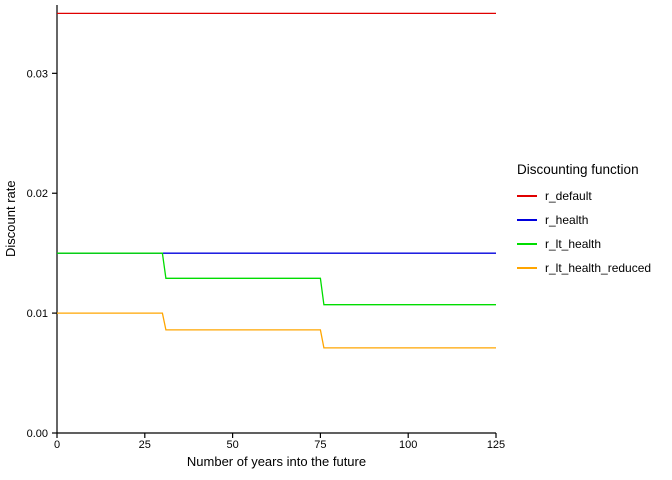 The image size is (672, 480). I want to click on legend-item-label: r_lt_health_reduced, so click(598, 268).